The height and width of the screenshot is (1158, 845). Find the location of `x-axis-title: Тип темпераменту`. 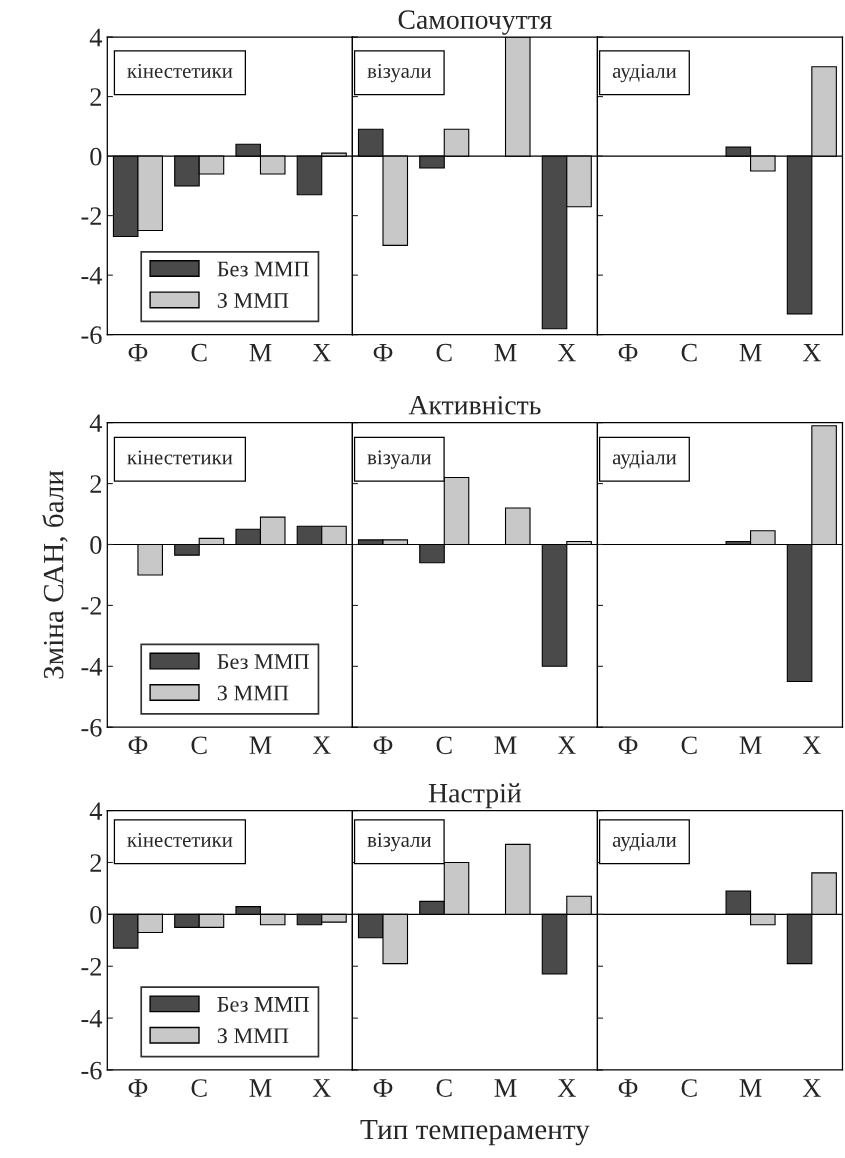

x-axis-title: Тип темпераменту is located at coordinates (475, 1132).